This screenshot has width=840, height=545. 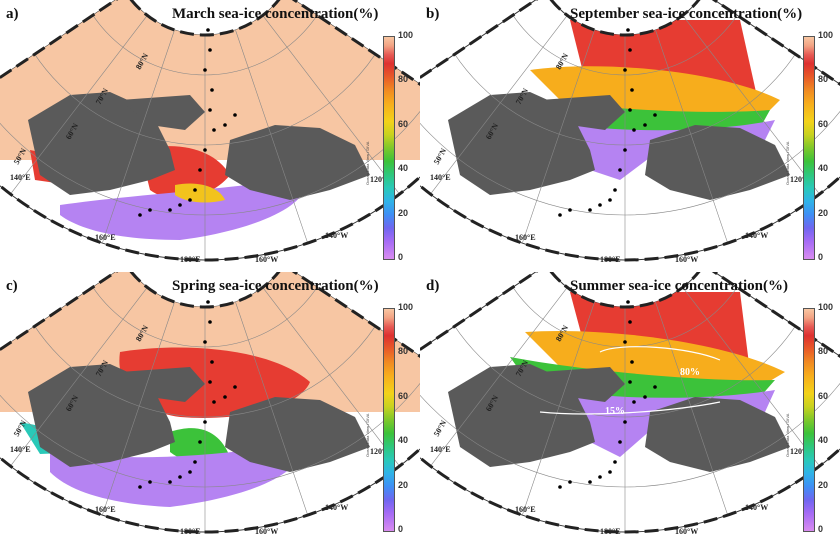 What do you see at coordinates (630, 381) in the screenshot?
I see `contour-labels: 80% 15%` at bounding box center [630, 381].